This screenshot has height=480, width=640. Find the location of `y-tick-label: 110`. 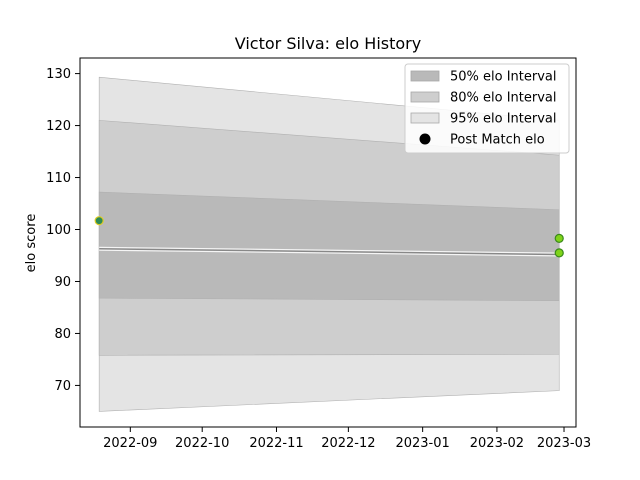

y-tick-label: 110 is located at coordinates (58, 178).